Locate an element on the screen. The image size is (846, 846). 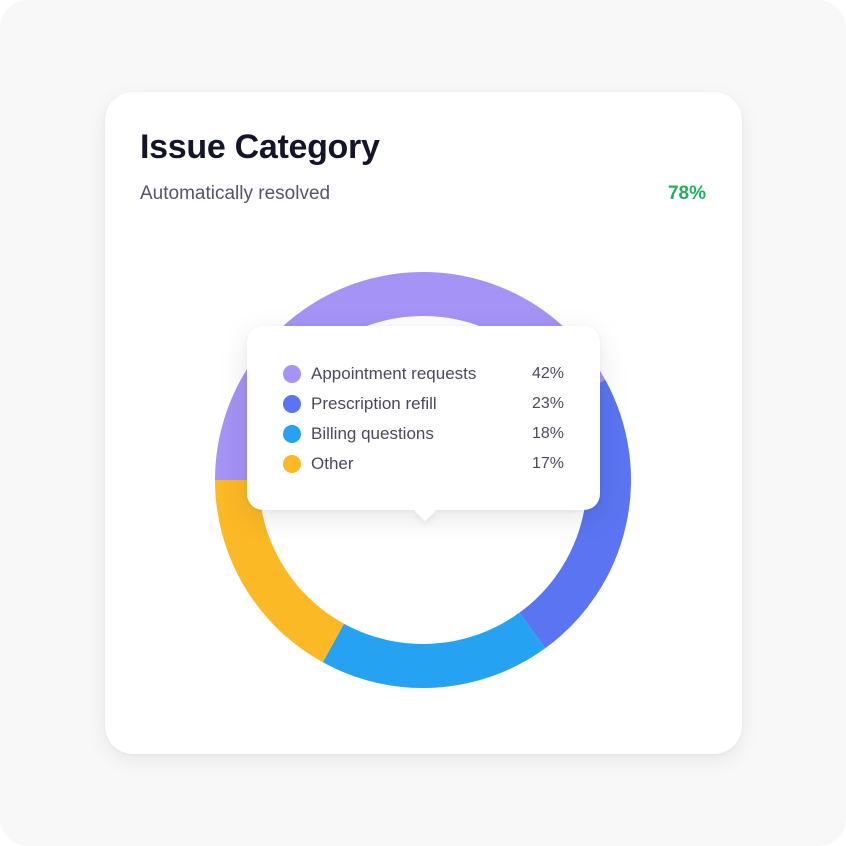
legend-label: Appointment requests is located at coordinates (394, 373).